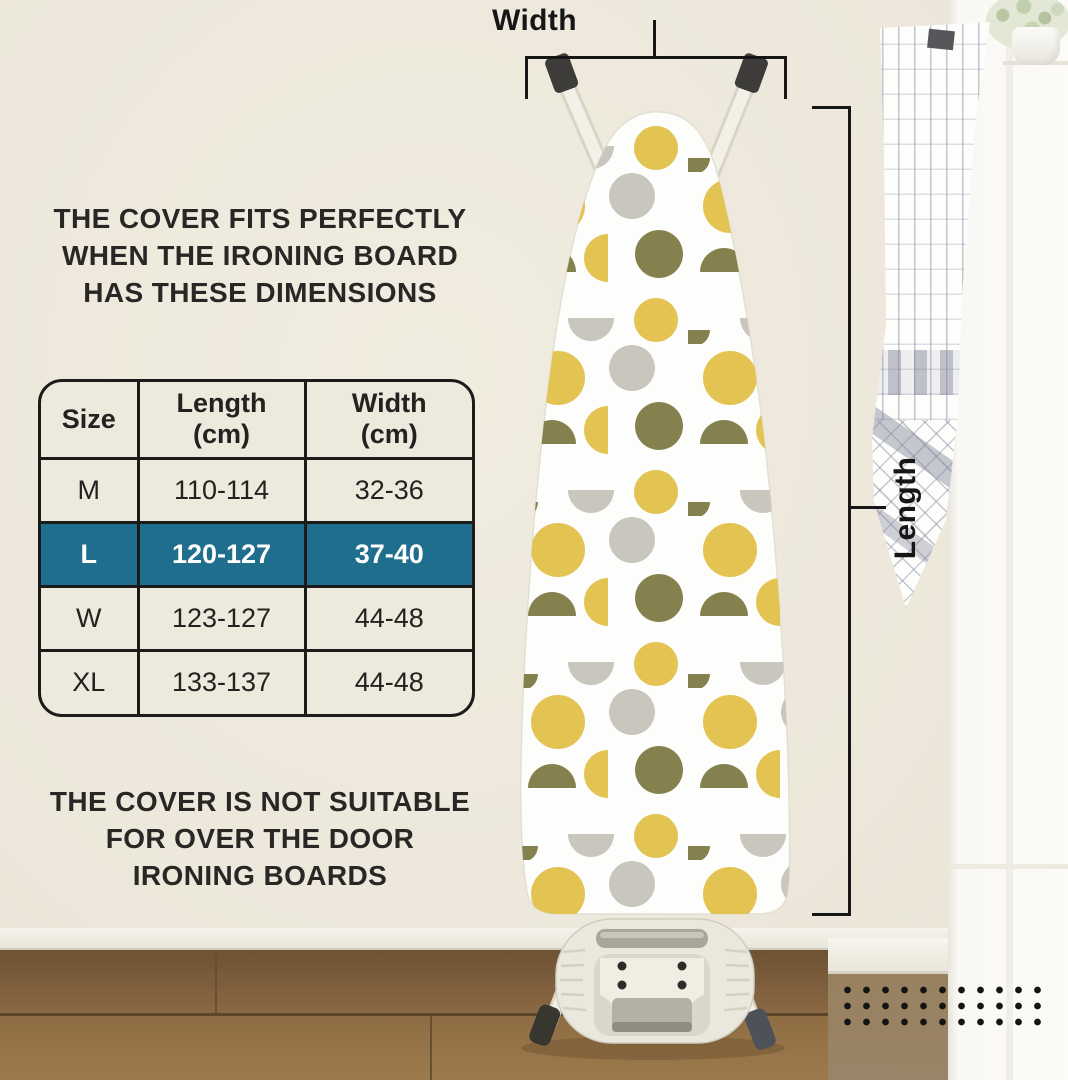  Describe the element at coordinates (831, 107) in the screenshot. I see `length-bracket-top-tick` at that location.